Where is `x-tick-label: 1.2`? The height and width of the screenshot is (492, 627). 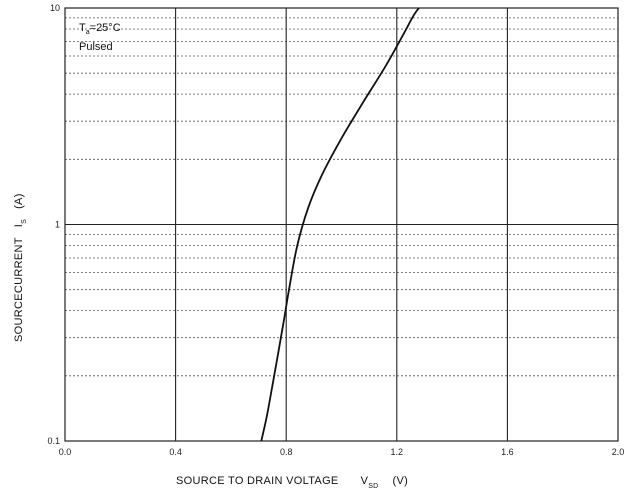 x-tick-label: 1.2 is located at coordinates (397, 452).